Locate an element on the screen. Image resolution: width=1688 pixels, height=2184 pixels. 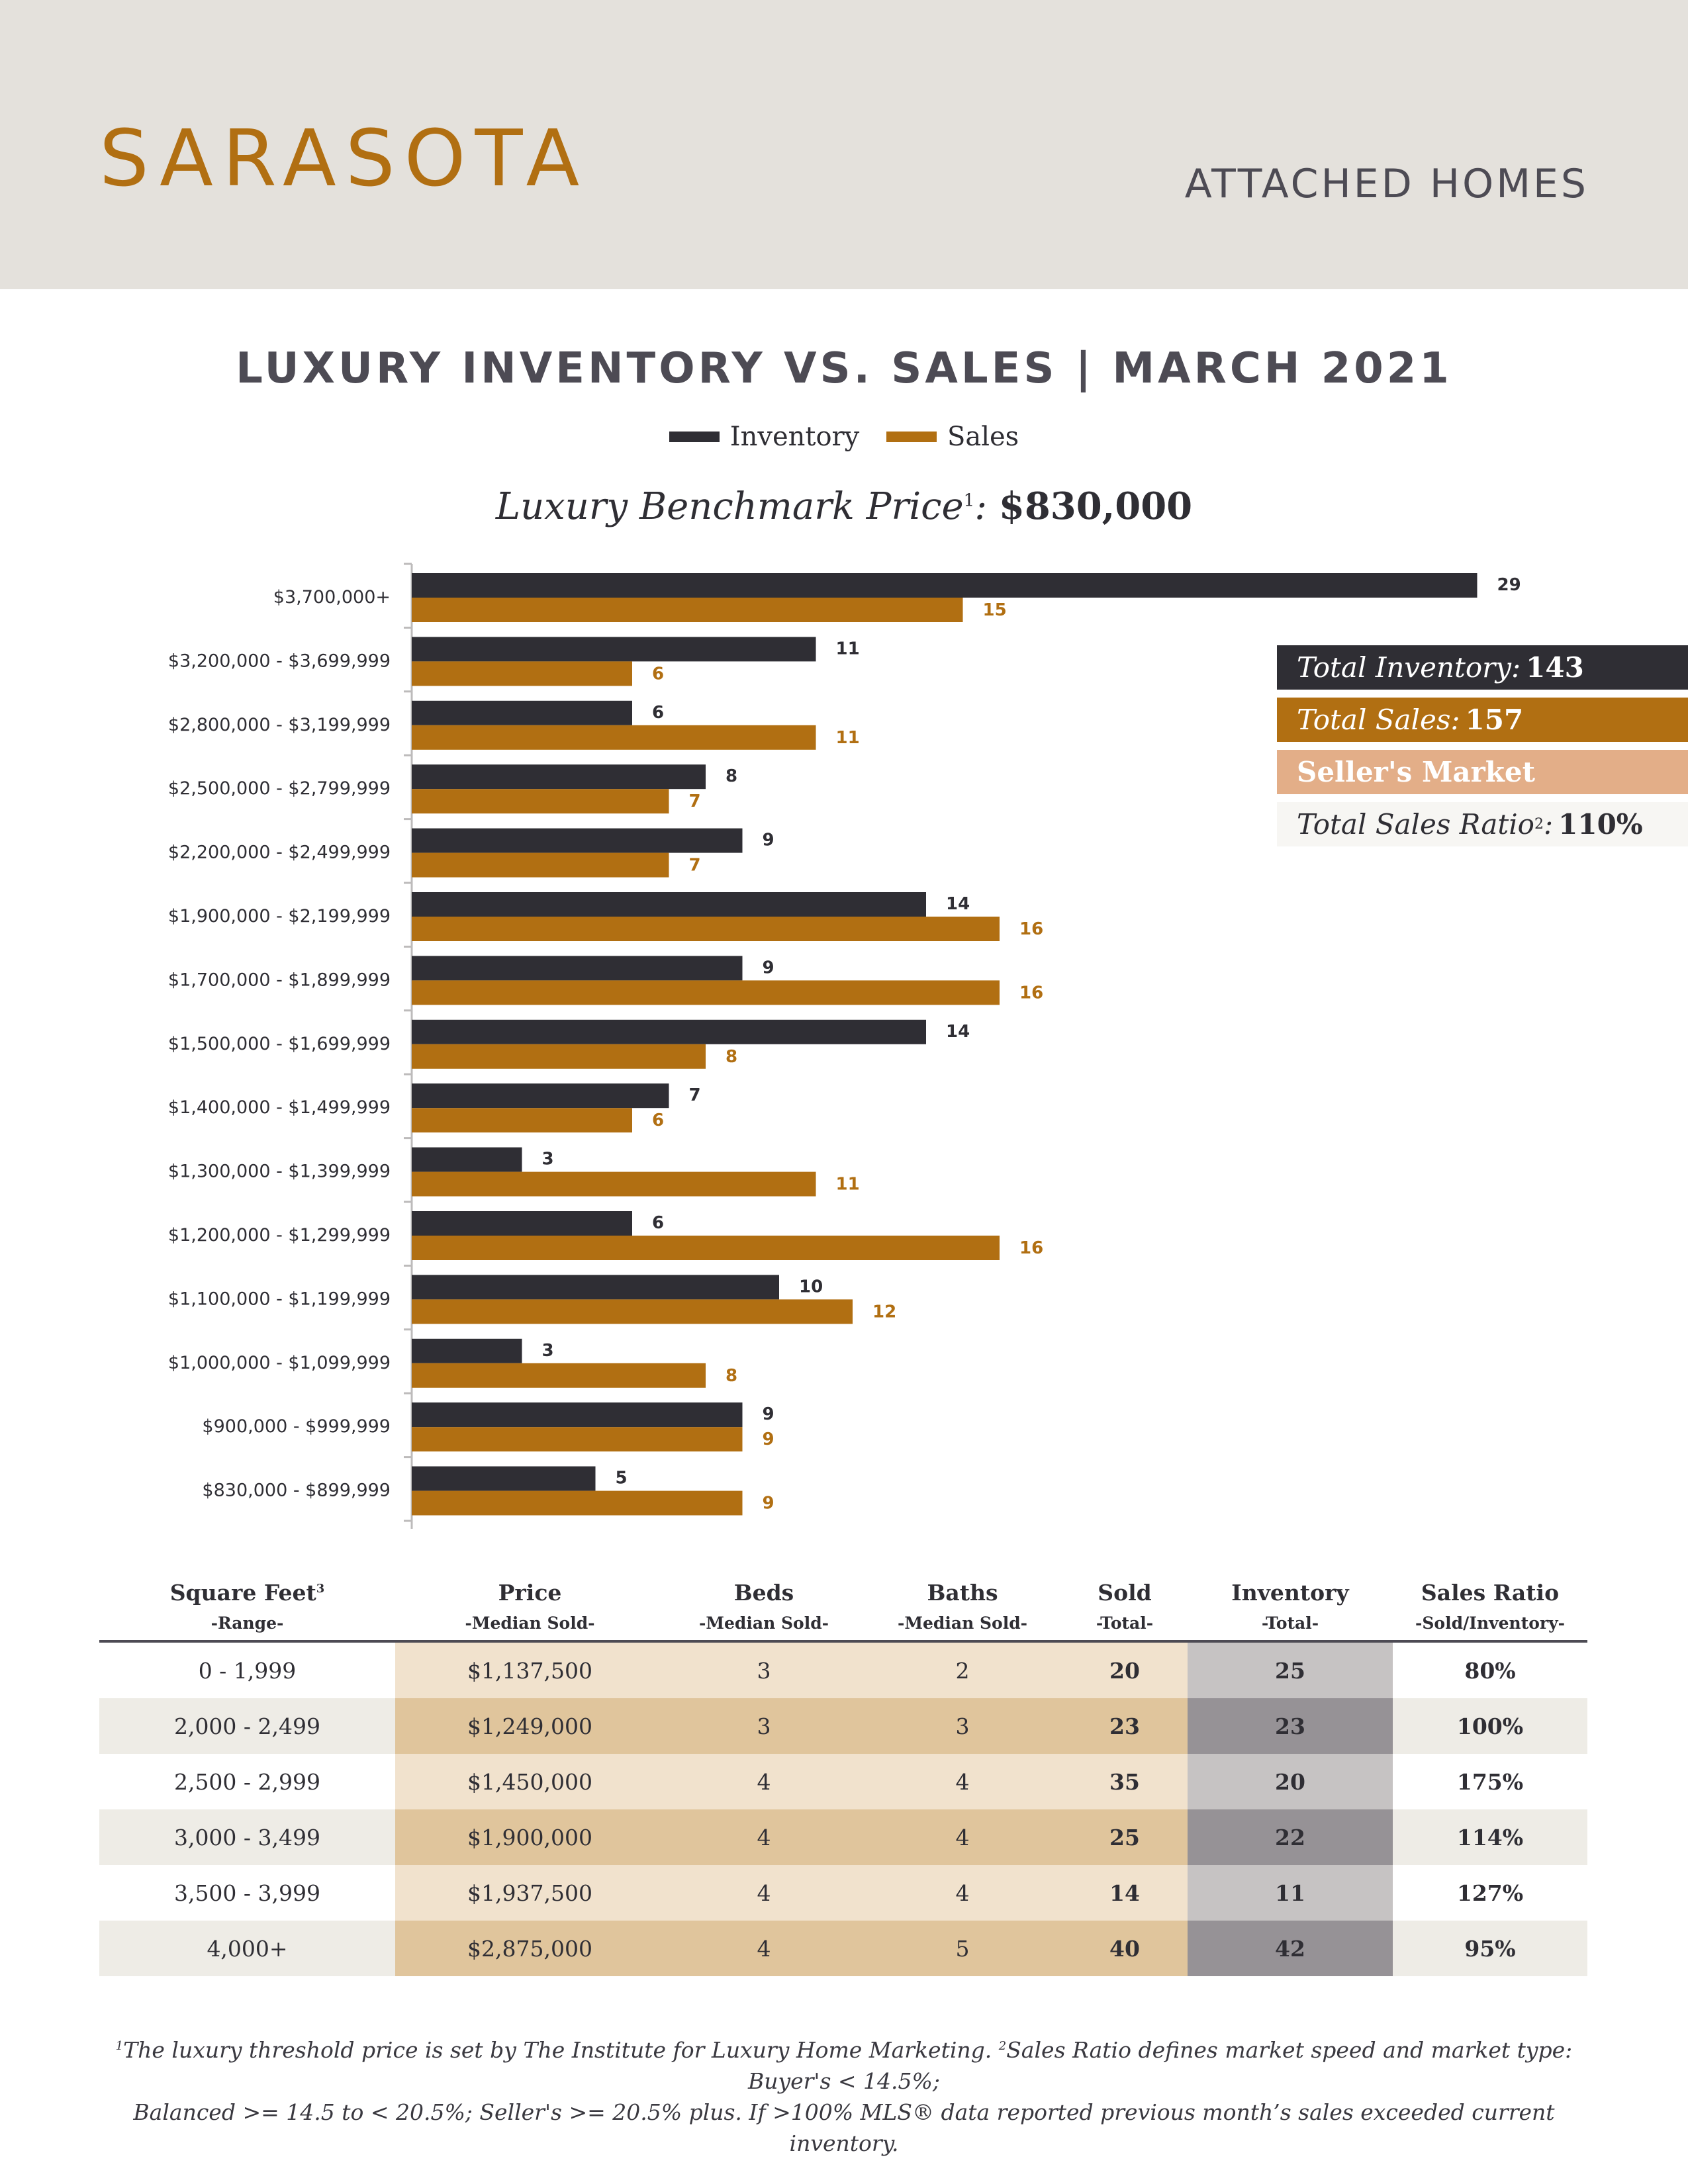
benchmark-footnote-mark: 1 is located at coordinates (969, 501).